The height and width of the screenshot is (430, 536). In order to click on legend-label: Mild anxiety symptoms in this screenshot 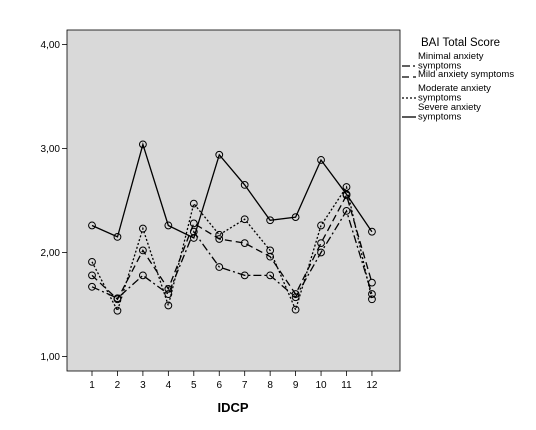, I will do `click(466, 74)`.